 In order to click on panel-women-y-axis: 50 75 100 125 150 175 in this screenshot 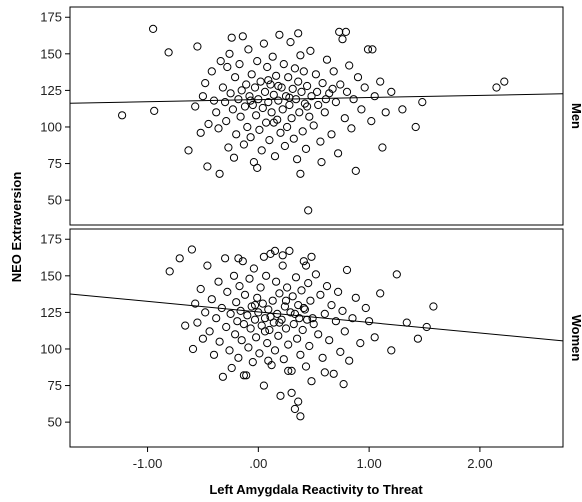, I will do `click(55, 331)`.